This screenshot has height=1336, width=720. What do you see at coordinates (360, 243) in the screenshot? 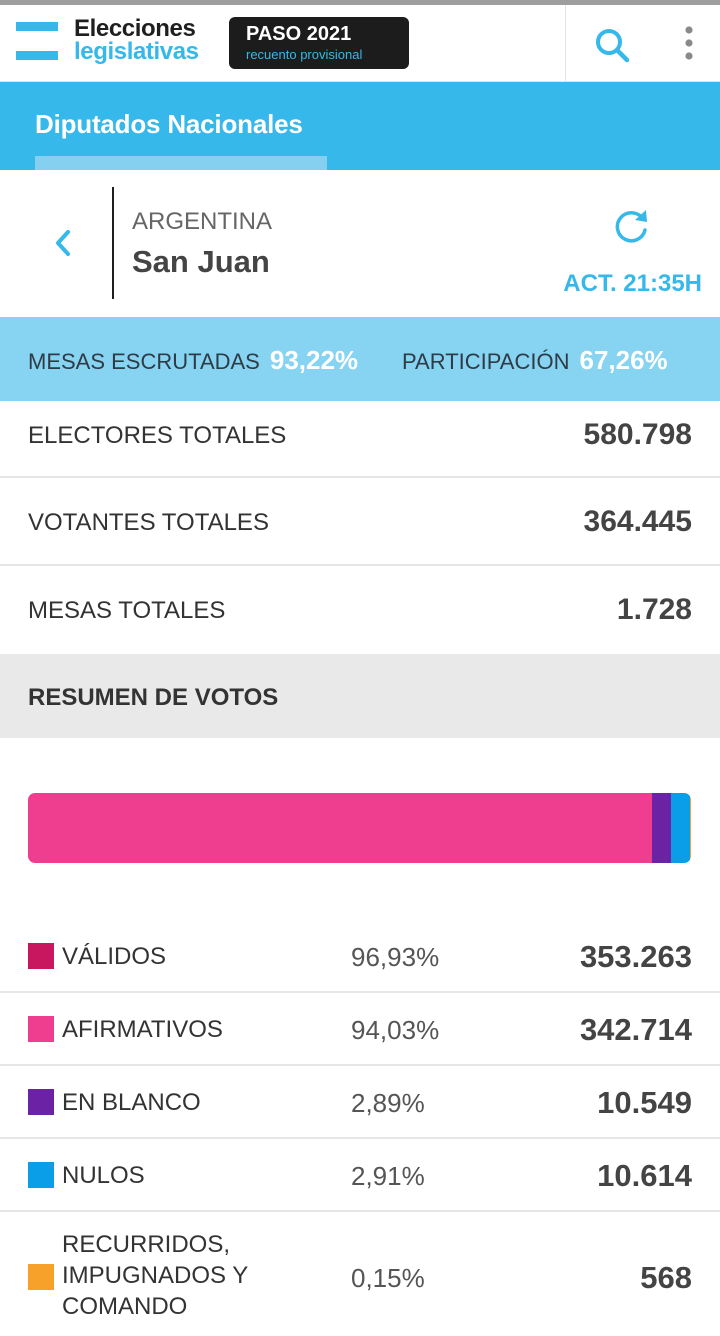
I see `location-bar: ARGENTINA San Juan ACT. 21:35H` at bounding box center [360, 243].